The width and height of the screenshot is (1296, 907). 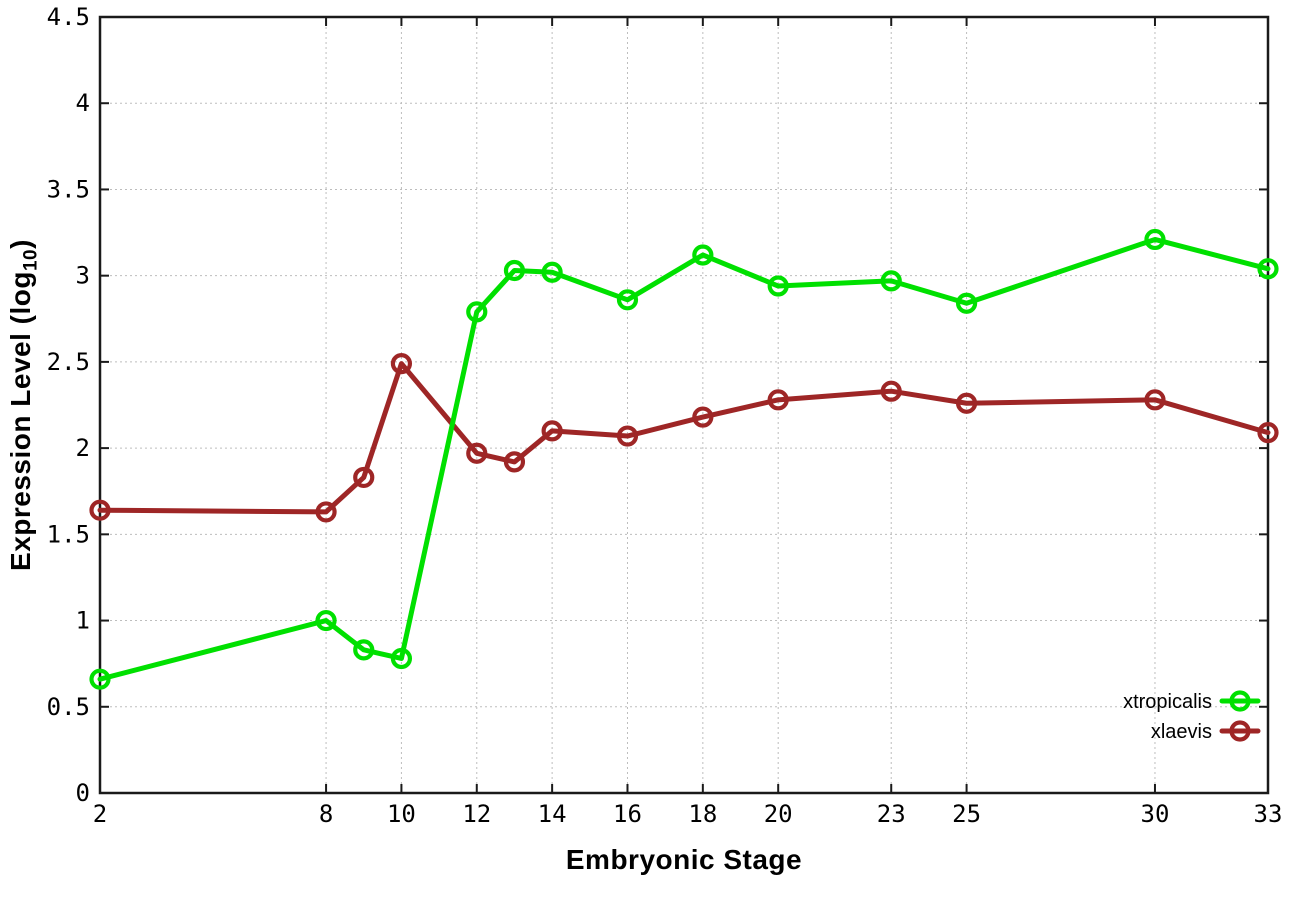 I want to click on x-tick-label: 25, so click(x=966, y=814).